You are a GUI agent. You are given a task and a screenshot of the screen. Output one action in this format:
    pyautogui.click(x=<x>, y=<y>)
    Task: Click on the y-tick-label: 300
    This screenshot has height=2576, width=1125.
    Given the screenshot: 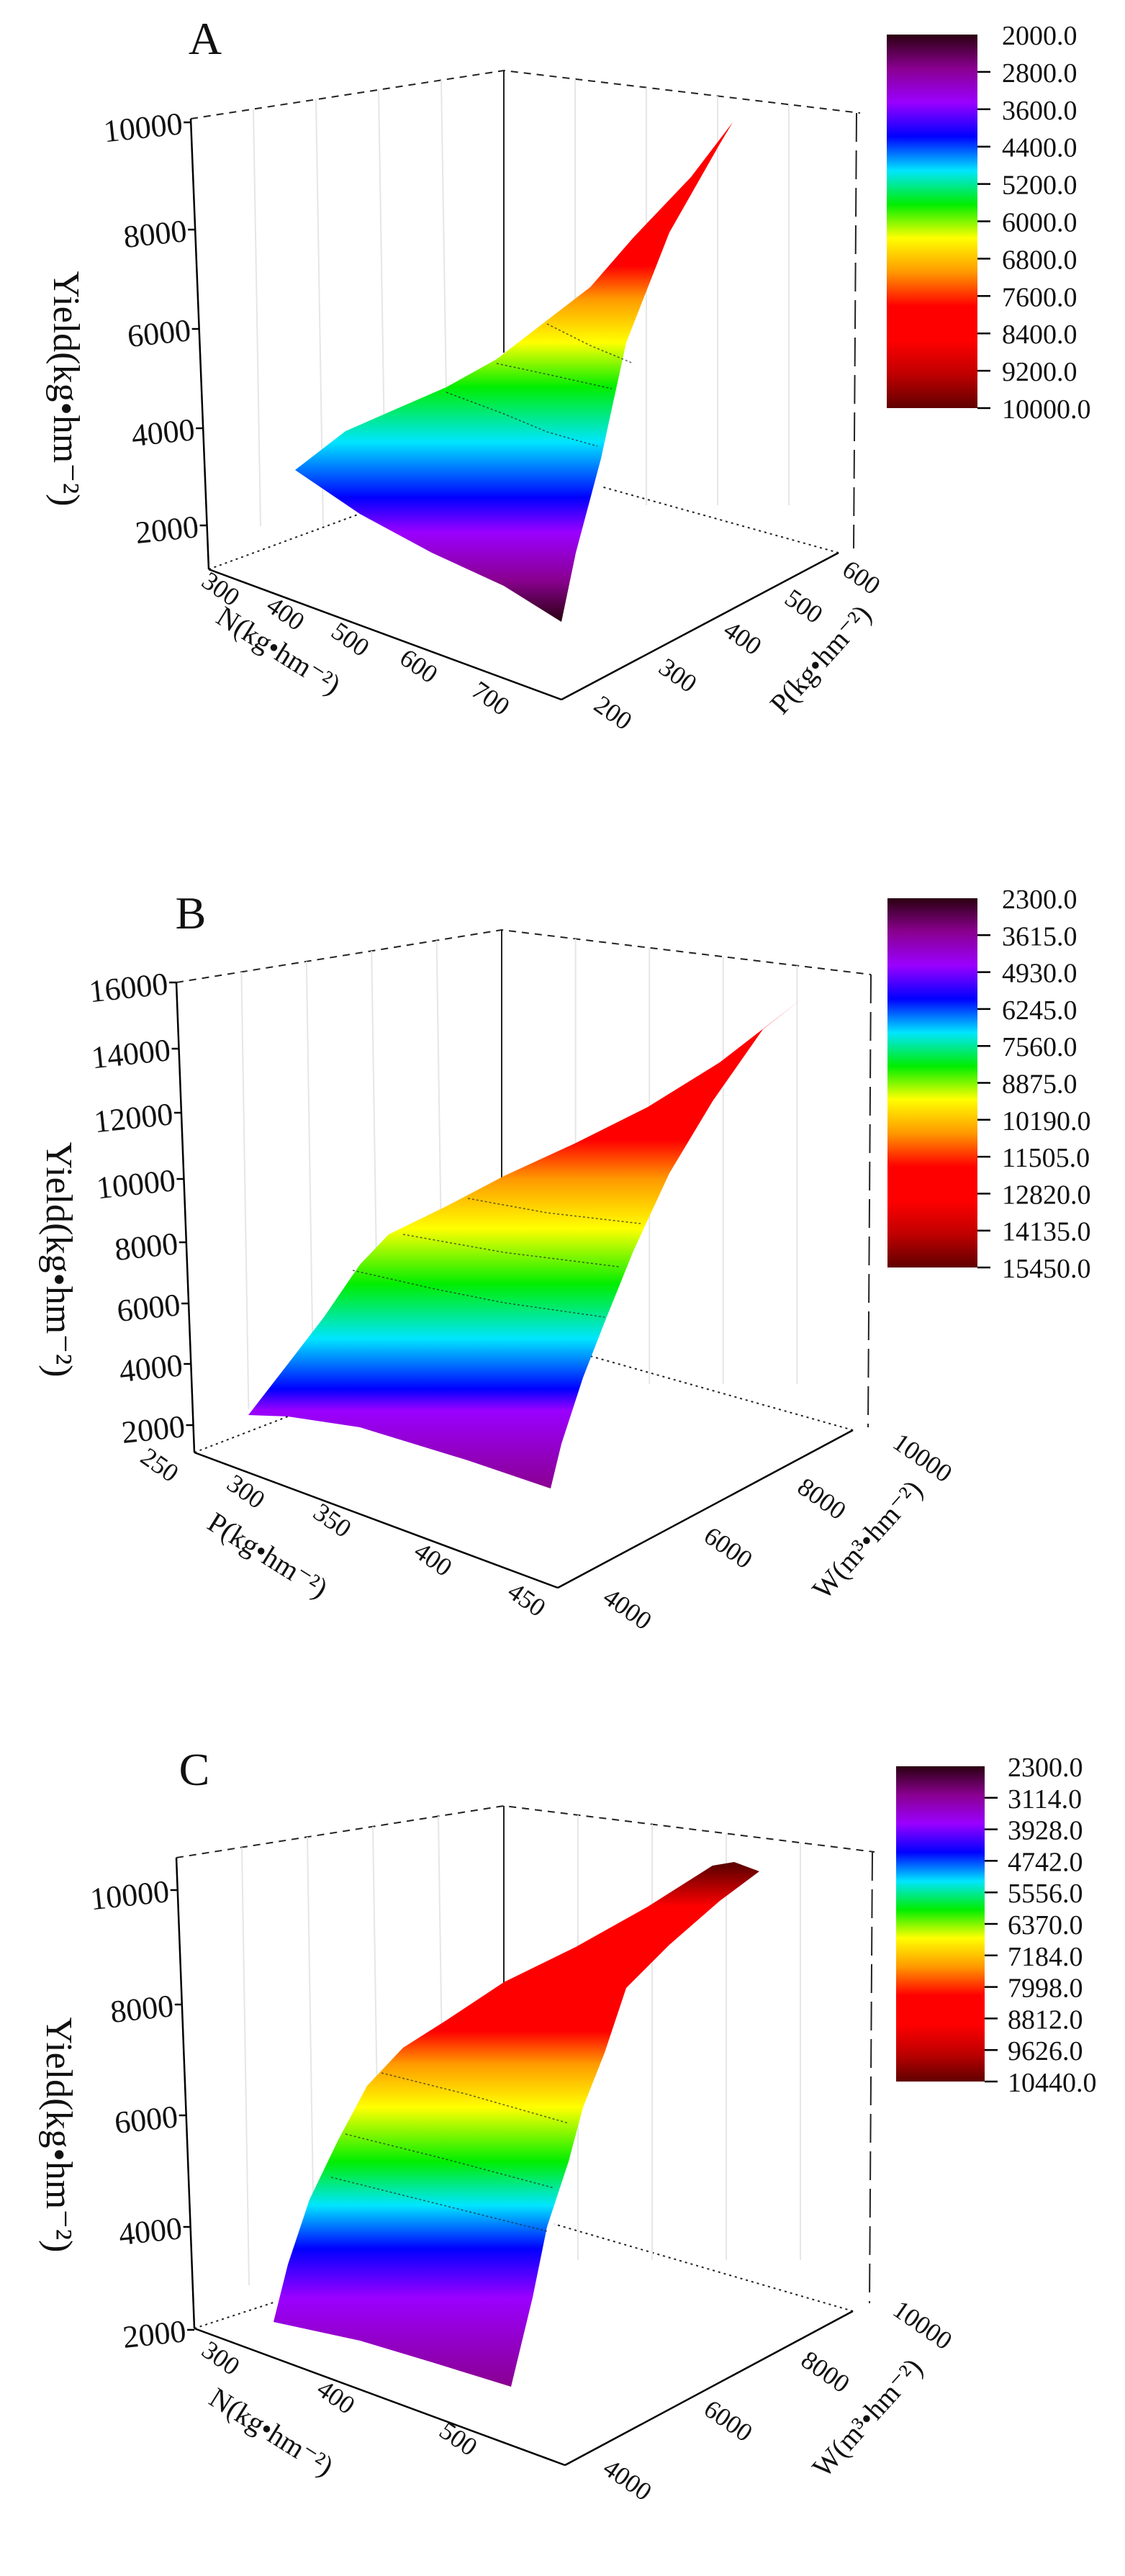 What is the action you would take?
    pyautogui.click(x=678, y=675)
    